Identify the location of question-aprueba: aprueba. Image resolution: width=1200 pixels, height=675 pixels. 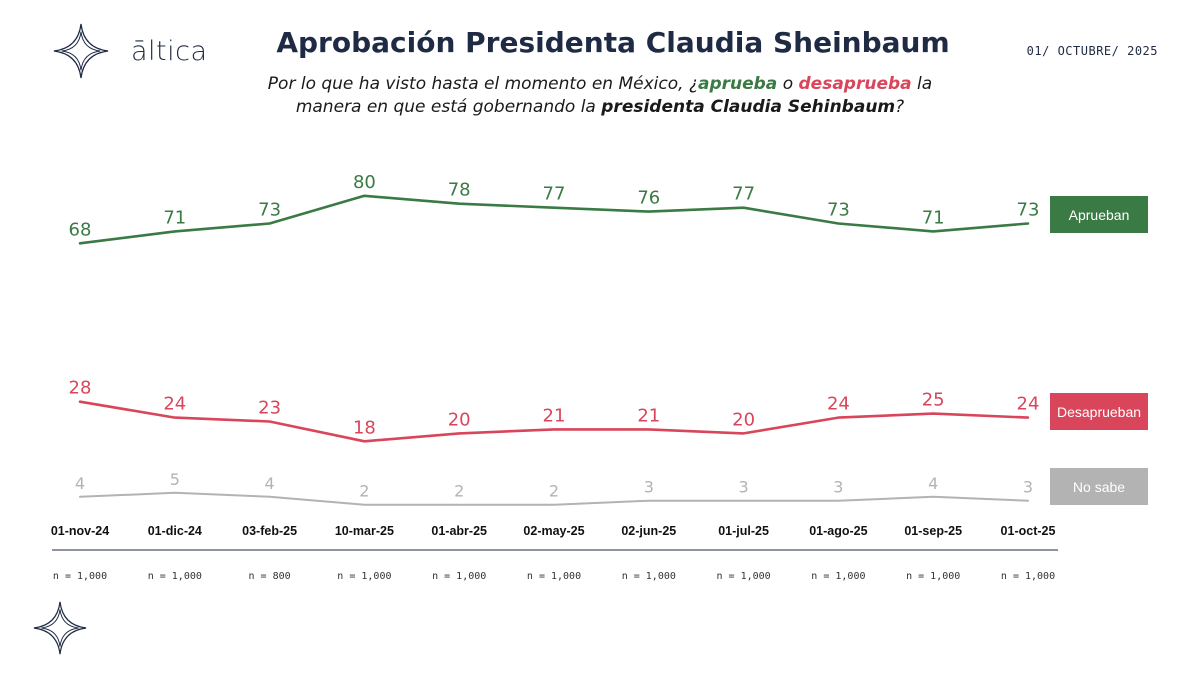
(737, 84).